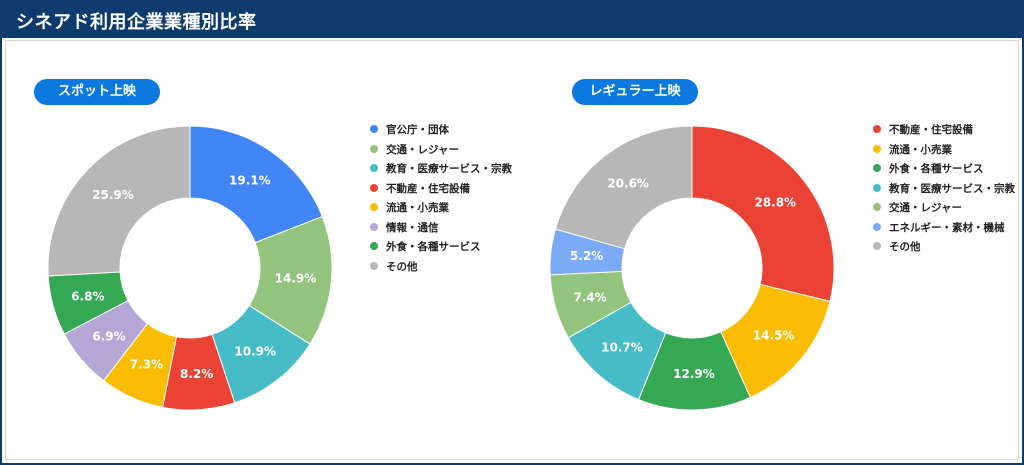 The image size is (1024, 465). I want to click on legend-item-1-0: 不動産・住宅設備, so click(944, 131).